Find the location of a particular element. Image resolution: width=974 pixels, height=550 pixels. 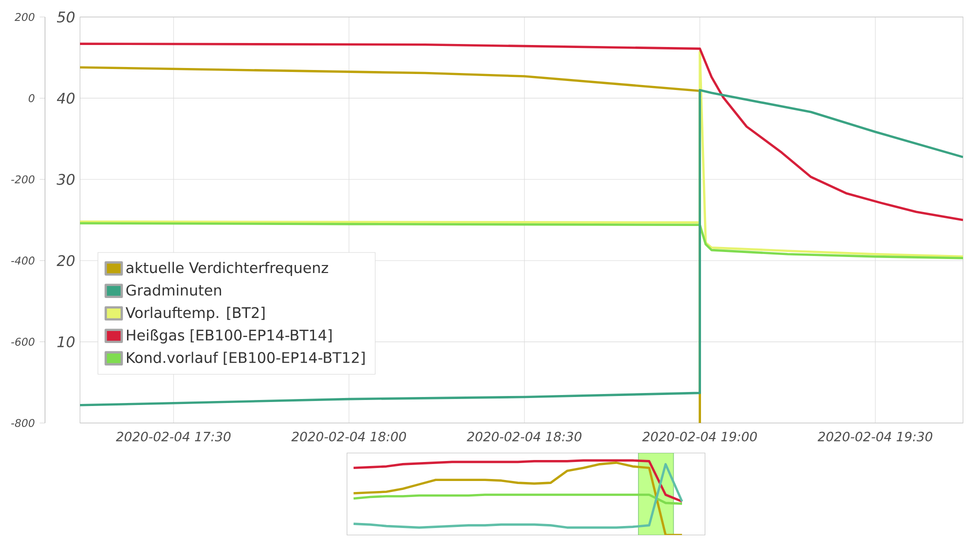

y2-tick-label: -400 is located at coordinates (22, 260).